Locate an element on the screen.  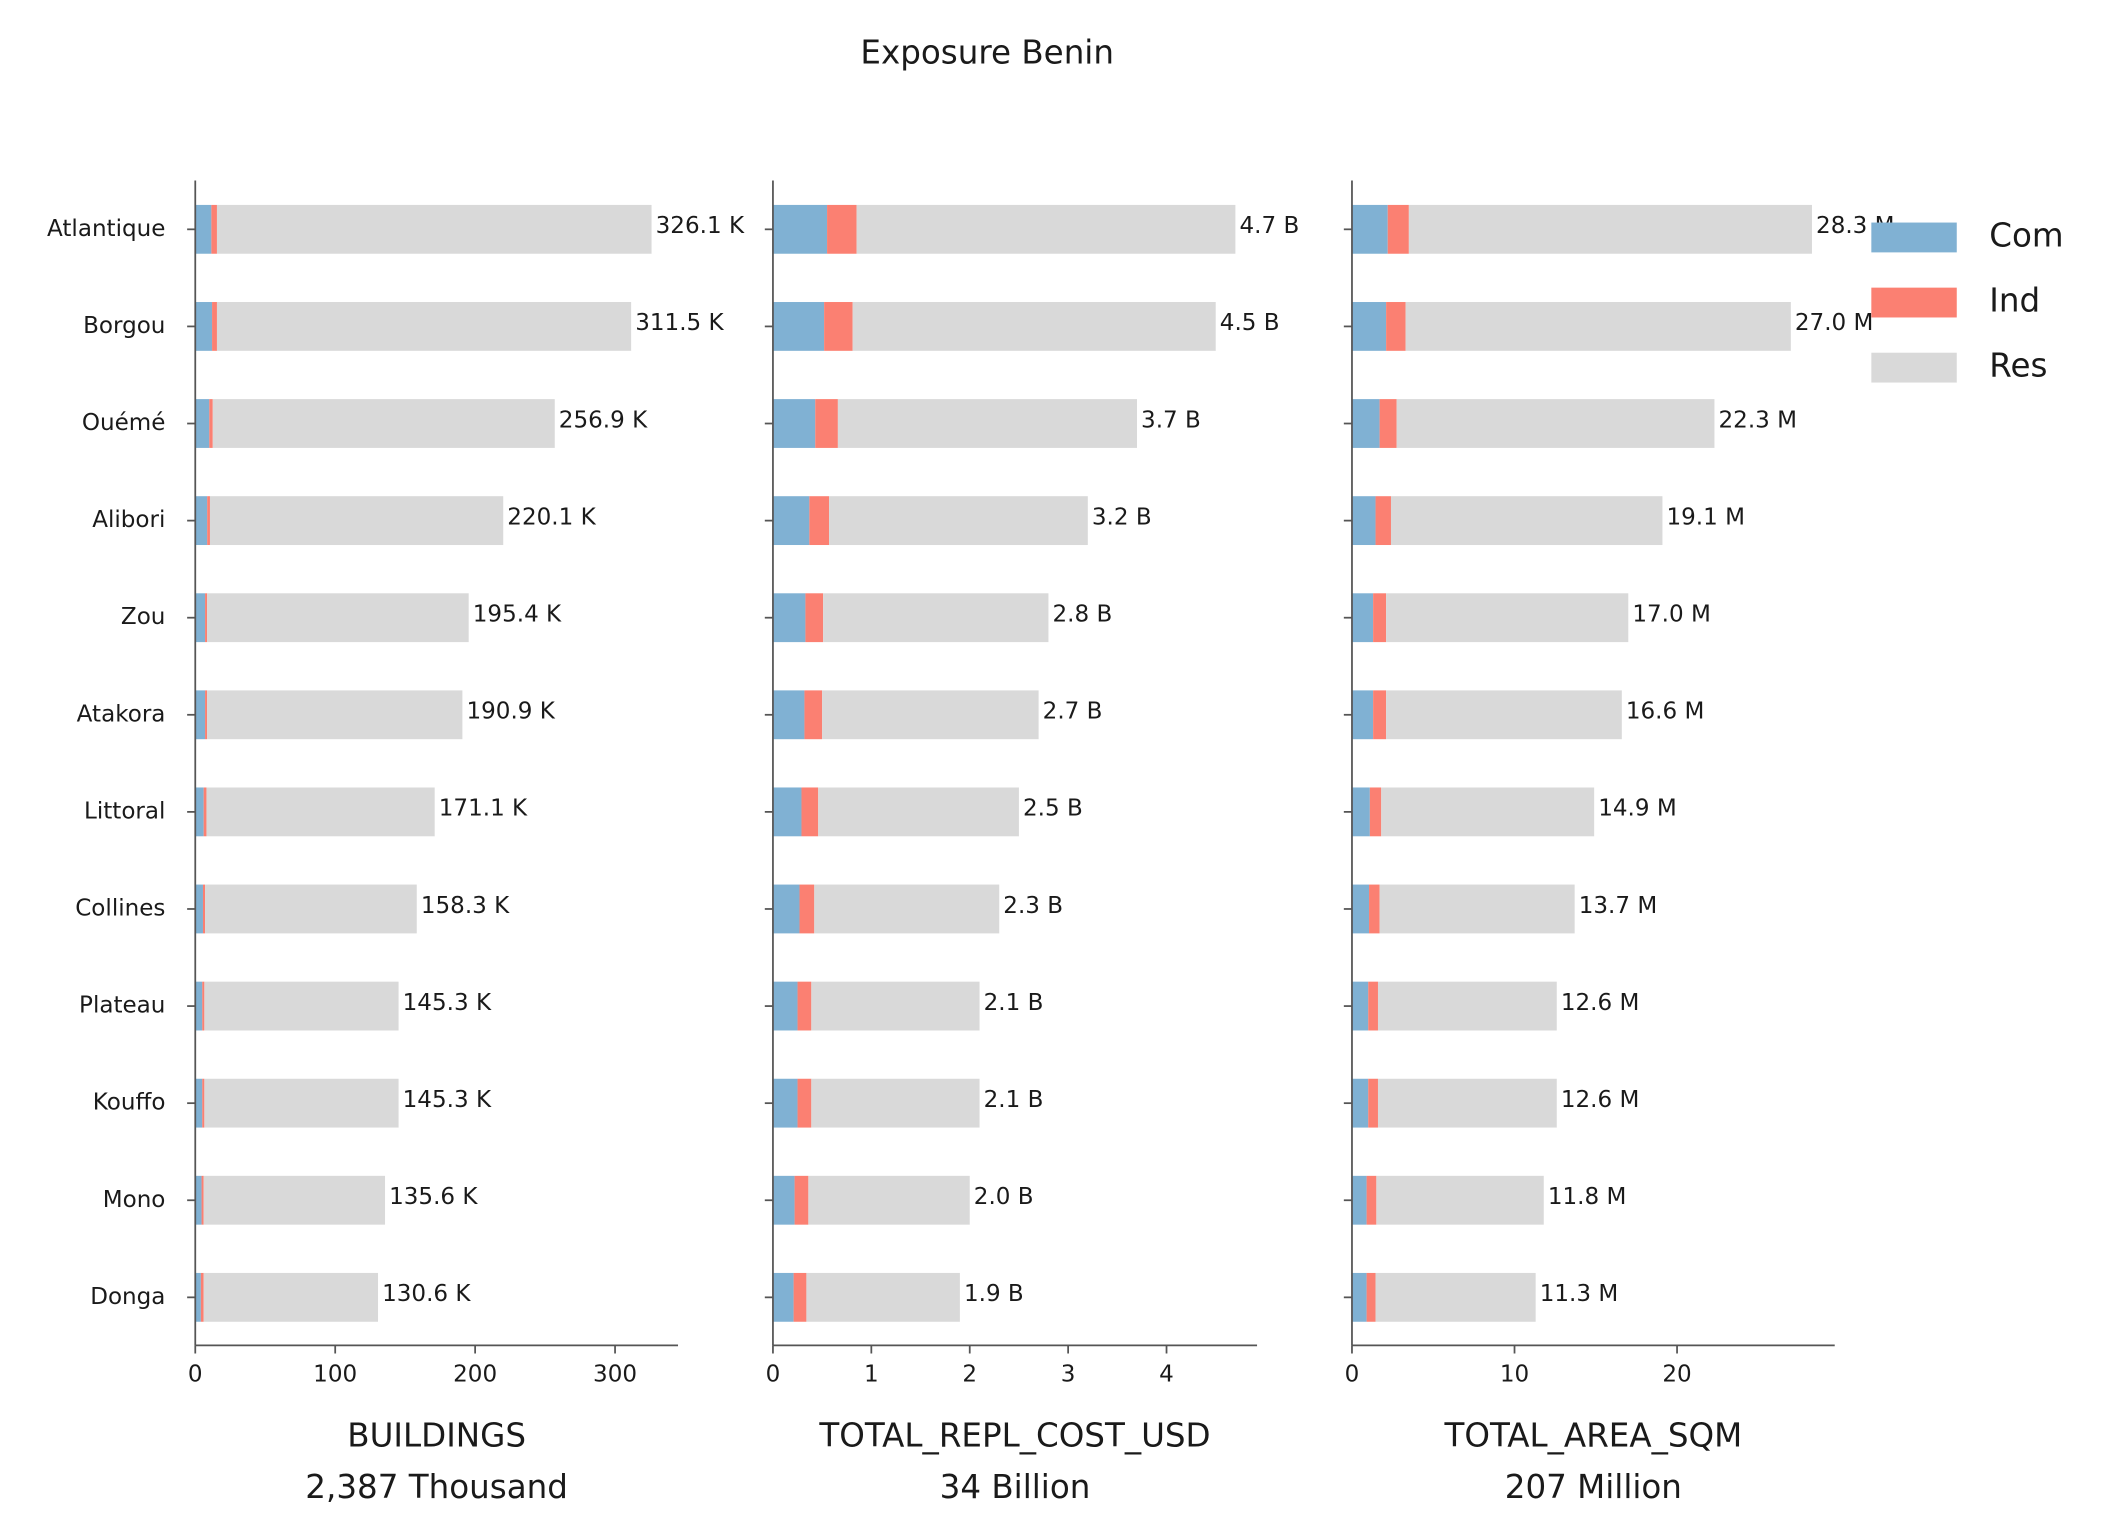
value-label: 2.7 B is located at coordinates (1073, 712).